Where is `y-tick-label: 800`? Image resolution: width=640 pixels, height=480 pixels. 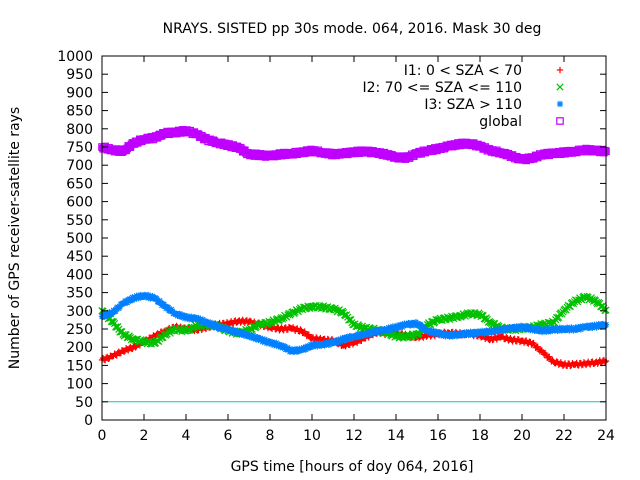 y-tick-label: 800 is located at coordinates (79, 130).